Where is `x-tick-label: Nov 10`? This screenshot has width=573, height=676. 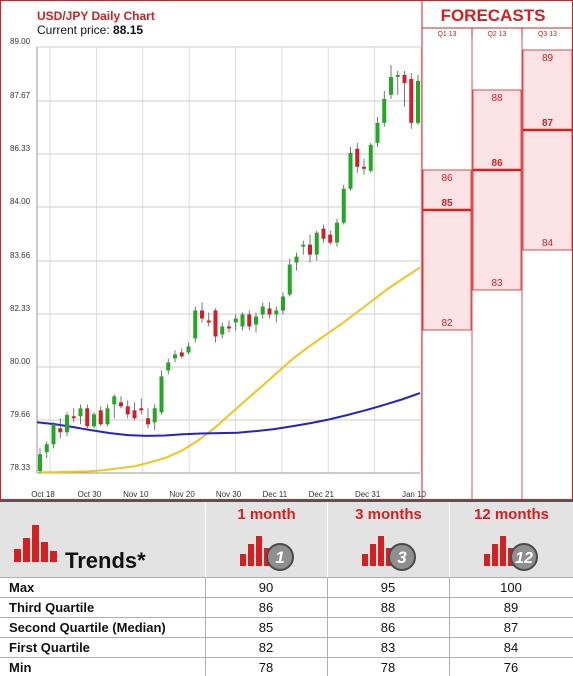 x-tick-label: Nov 10 is located at coordinates (136, 494).